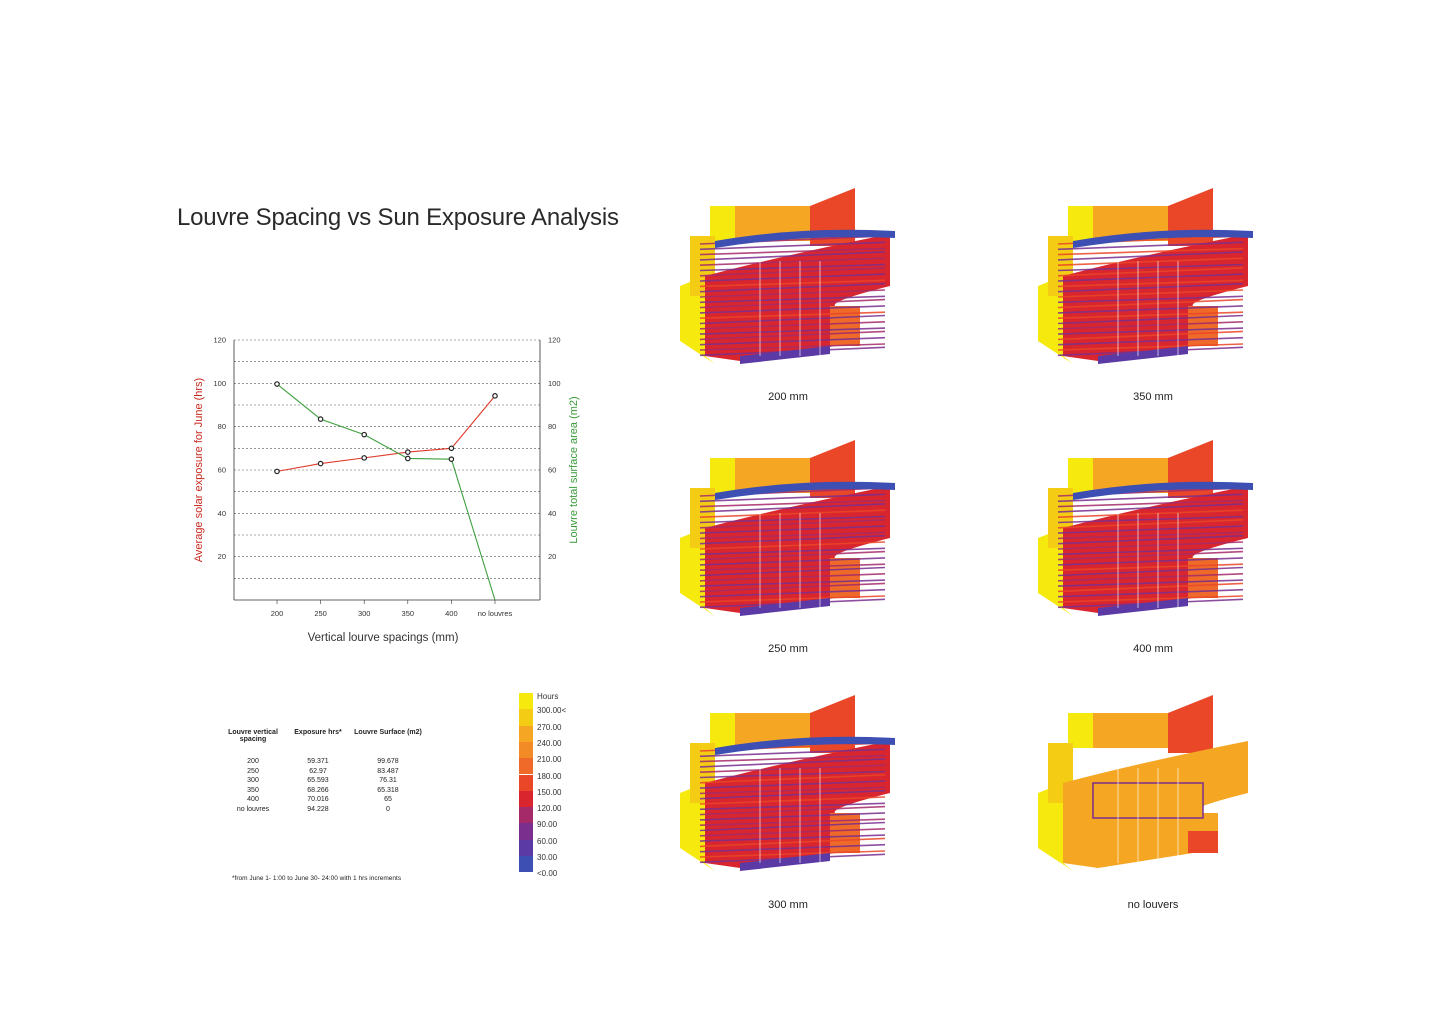  What do you see at coordinates (549, 759) in the screenshot?
I see `legend-label: 210.00` at bounding box center [549, 759].